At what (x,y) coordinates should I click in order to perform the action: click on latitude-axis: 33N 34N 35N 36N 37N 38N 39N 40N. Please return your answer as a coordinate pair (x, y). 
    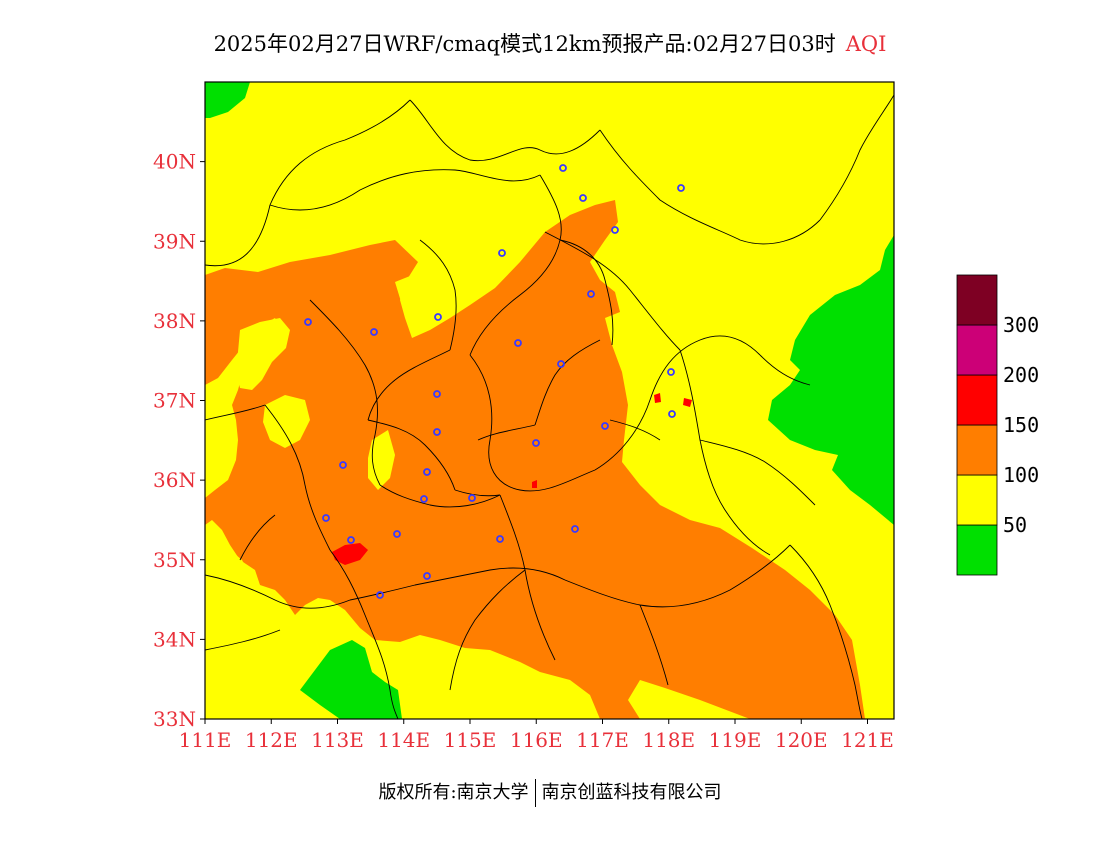
    Looking at the image, I should click on (179, 440).